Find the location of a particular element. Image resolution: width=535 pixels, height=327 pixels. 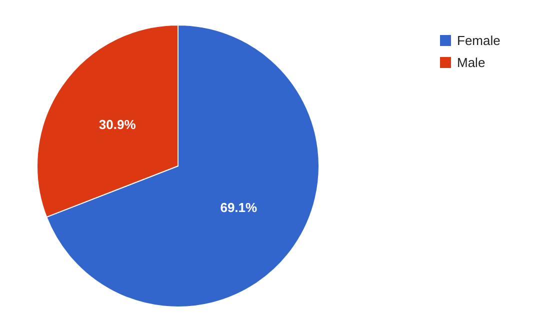

legend-label: Female is located at coordinates (478, 40).